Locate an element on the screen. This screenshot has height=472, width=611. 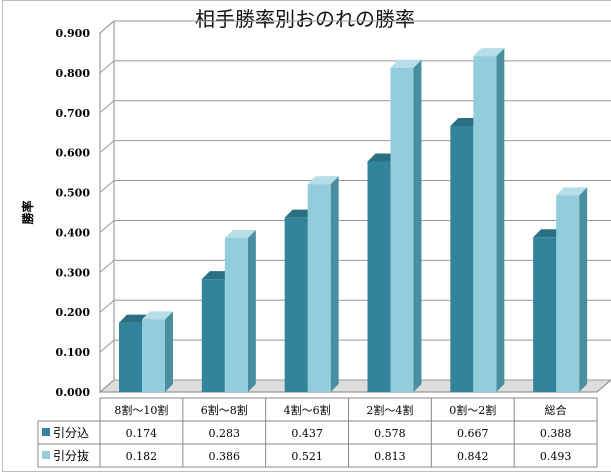
left-wall is located at coordinates (107, 206).